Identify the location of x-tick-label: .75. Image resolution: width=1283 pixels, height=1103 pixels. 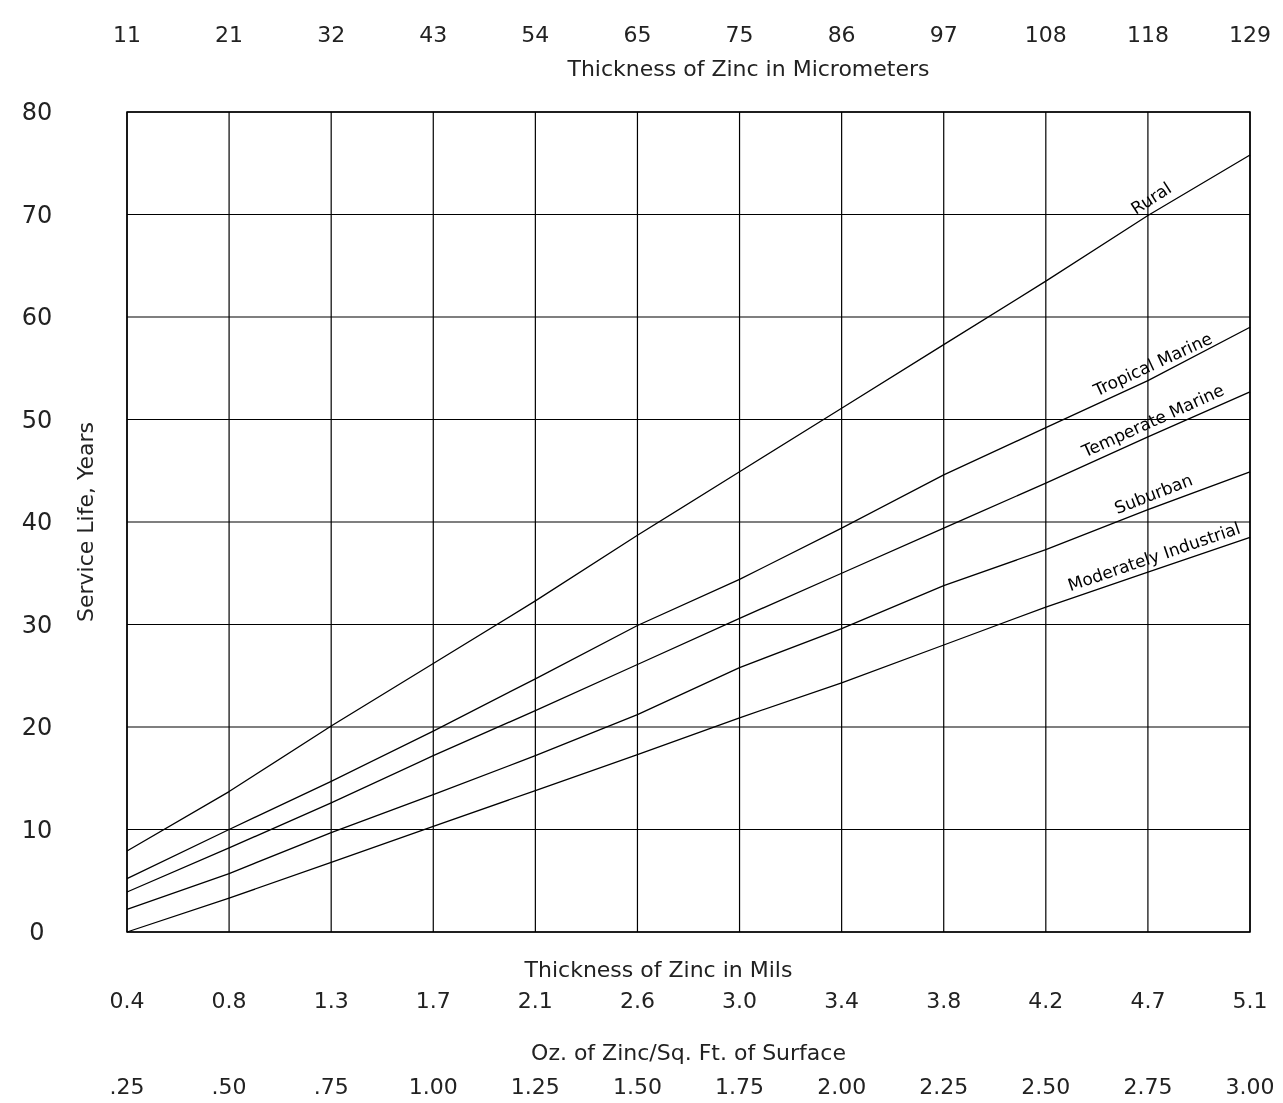
(331, 1086).